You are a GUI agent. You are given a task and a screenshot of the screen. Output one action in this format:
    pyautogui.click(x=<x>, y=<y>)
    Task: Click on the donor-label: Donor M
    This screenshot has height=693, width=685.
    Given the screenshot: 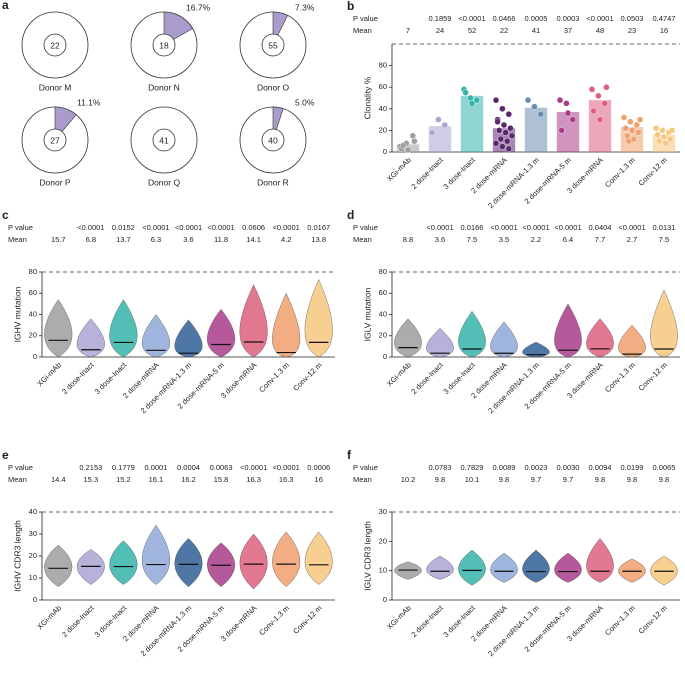 What is the action you would take?
    pyautogui.click(x=55, y=87)
    